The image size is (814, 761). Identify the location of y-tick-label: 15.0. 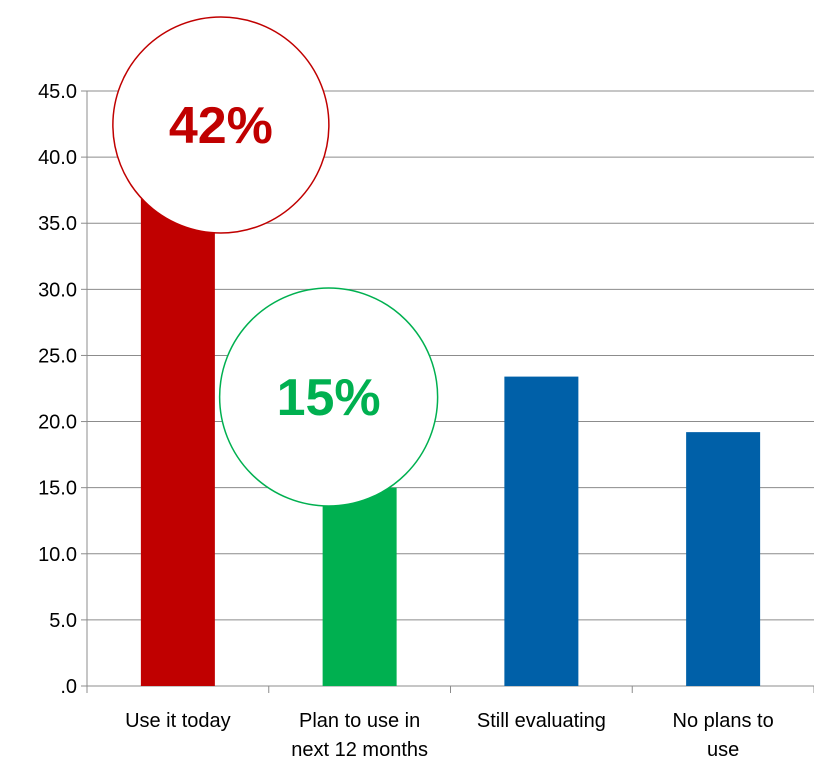
(57, 489).